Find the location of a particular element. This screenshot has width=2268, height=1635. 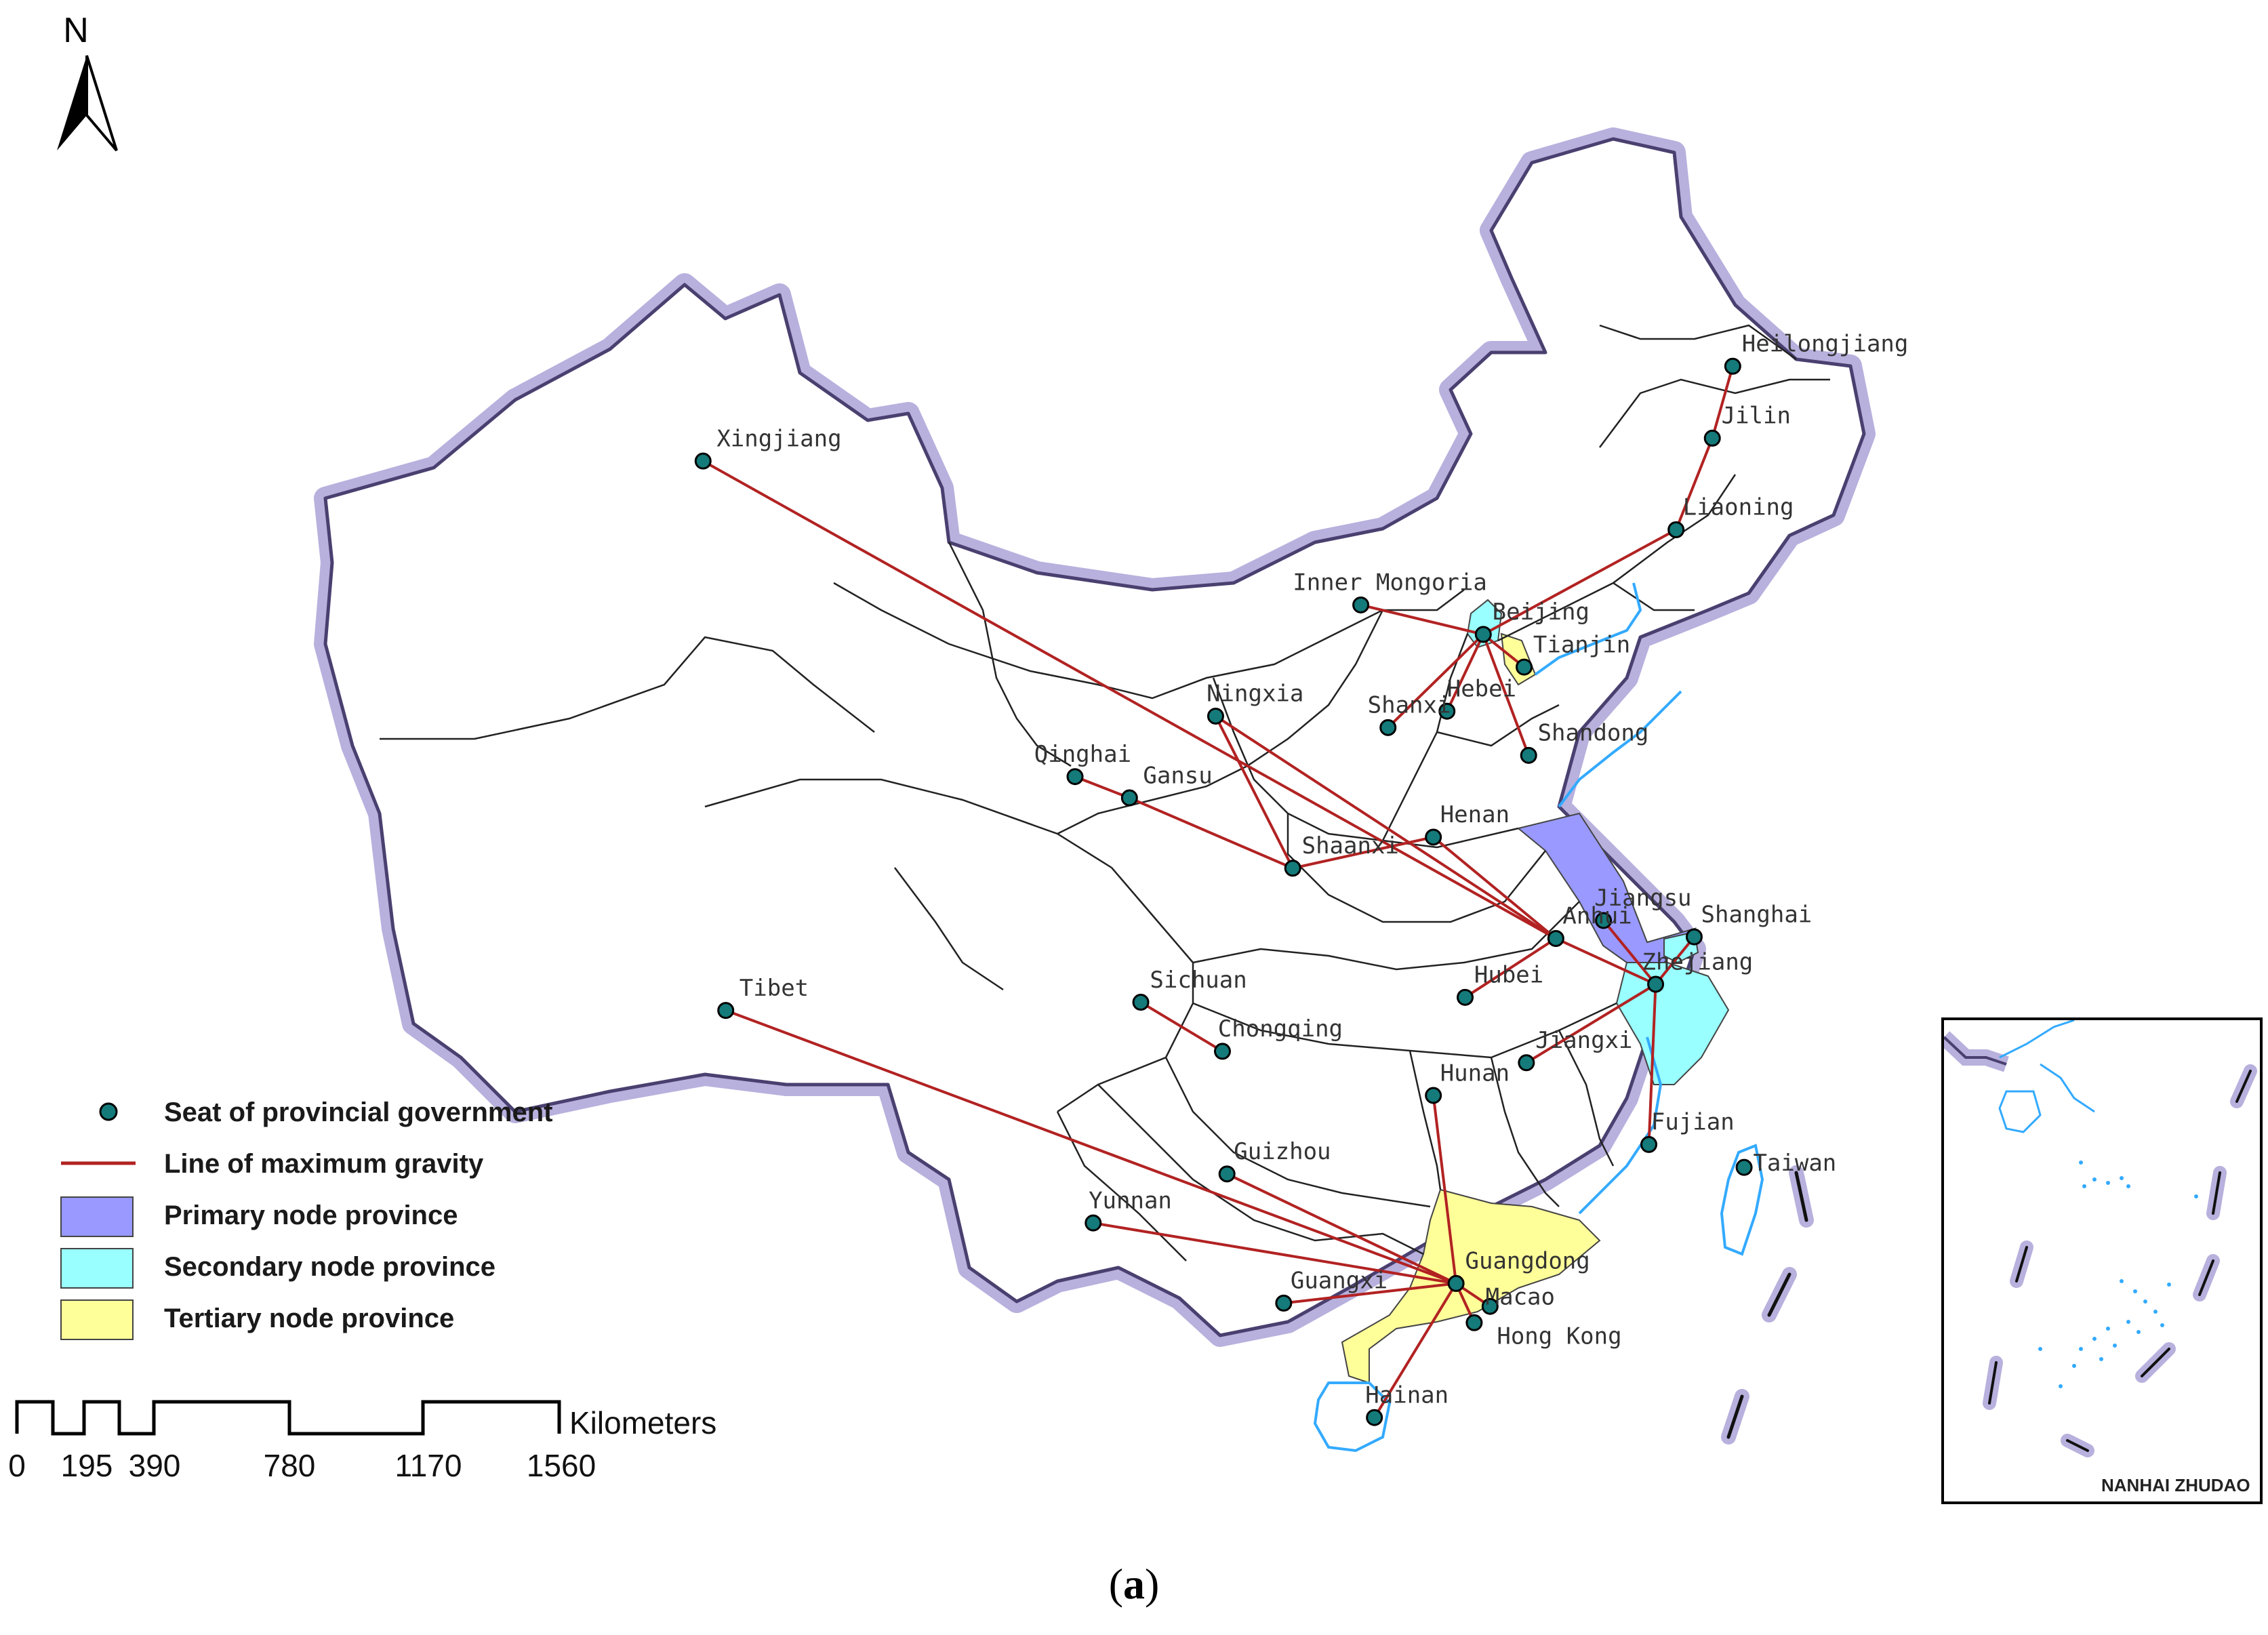

legend-primary-label: Primary node province is located at coordinates (311, 1215).